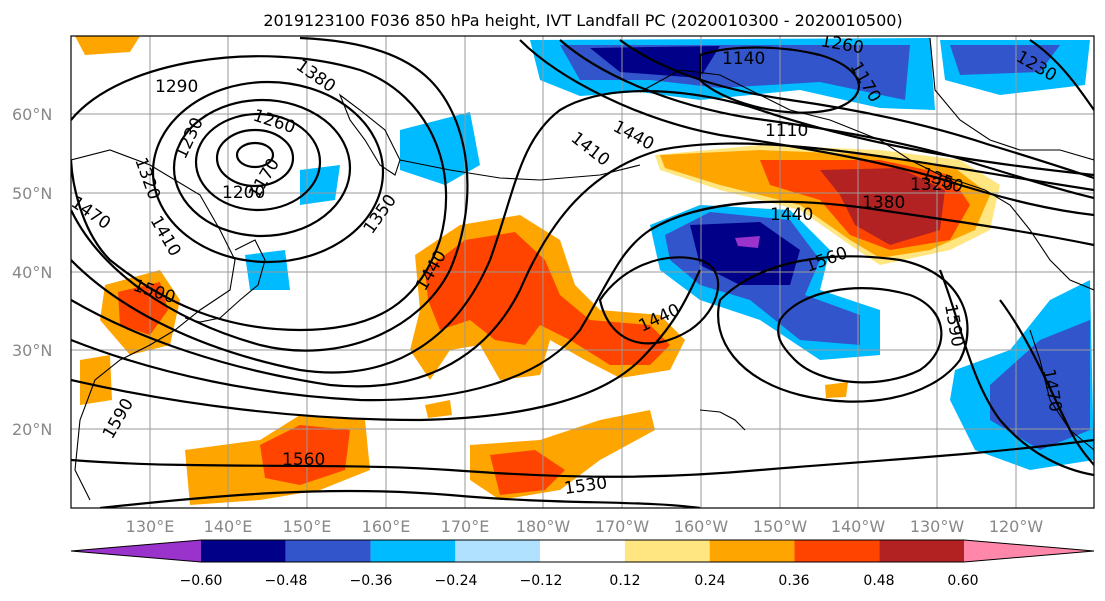 This screenshot has width=1105, height=601. What do you see at coordinates (786, 131) in the screenshot?
I see `contour-label: 1110` at bounding box center [786, 131].